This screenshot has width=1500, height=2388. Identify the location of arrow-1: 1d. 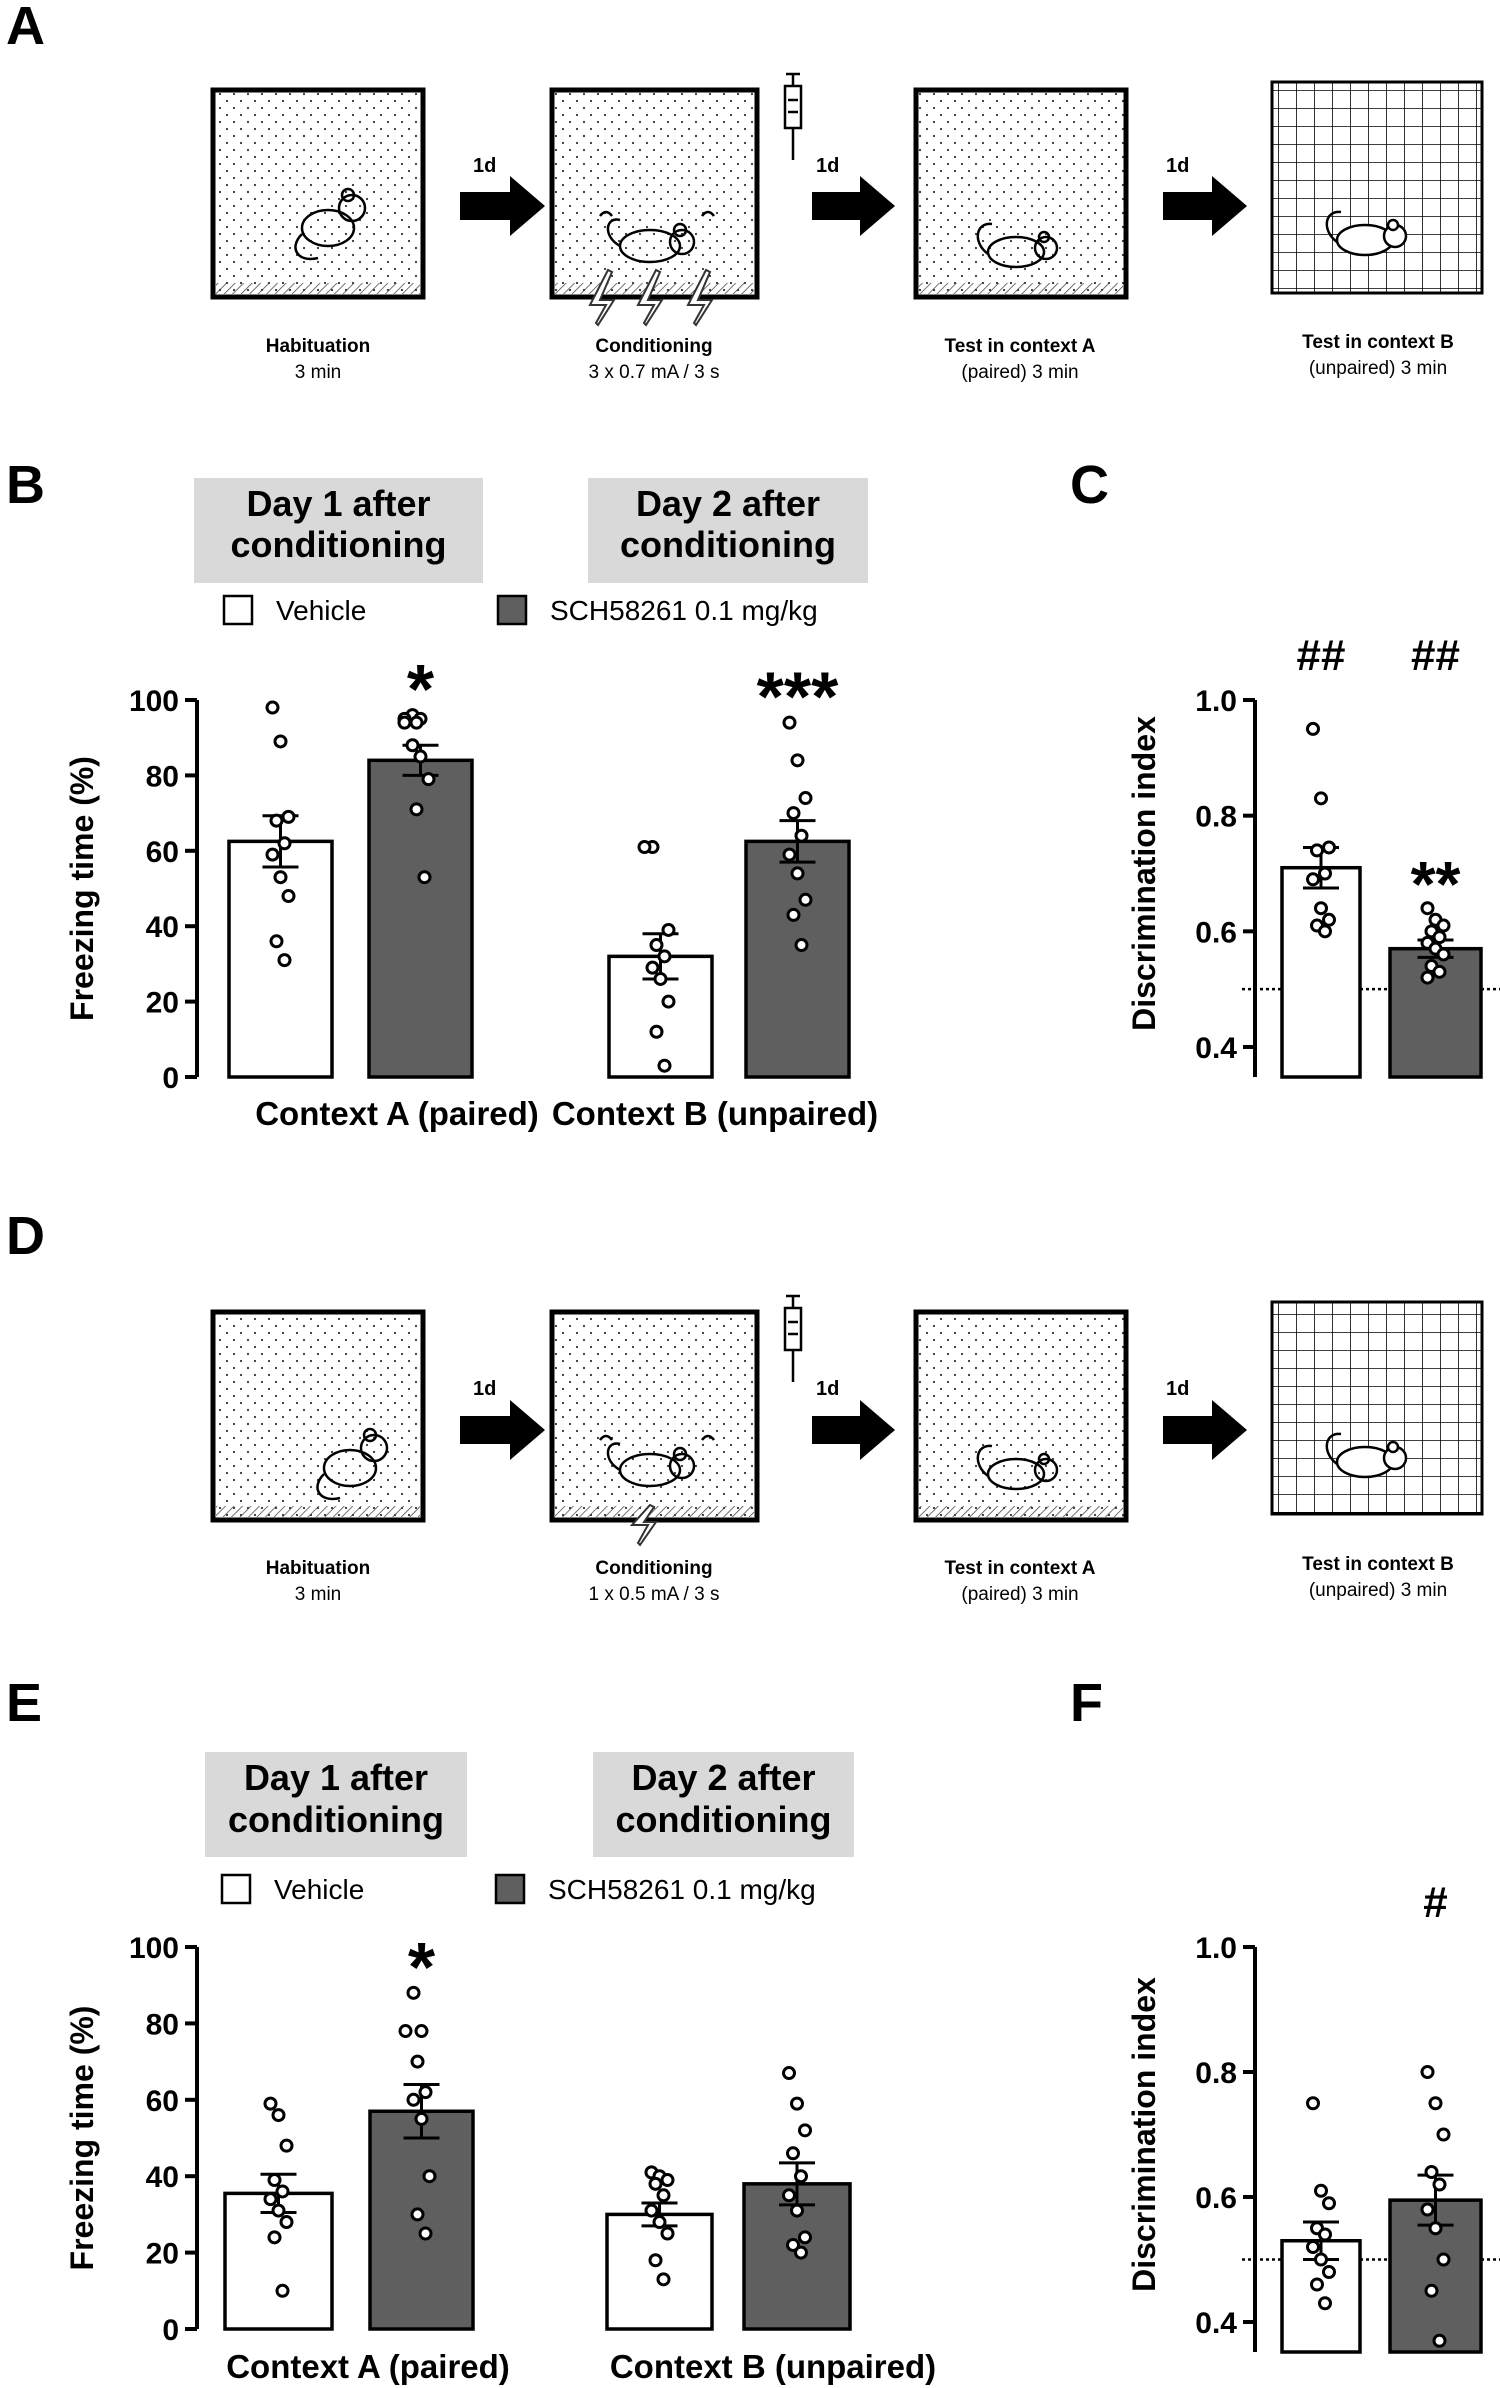
(502, 195).